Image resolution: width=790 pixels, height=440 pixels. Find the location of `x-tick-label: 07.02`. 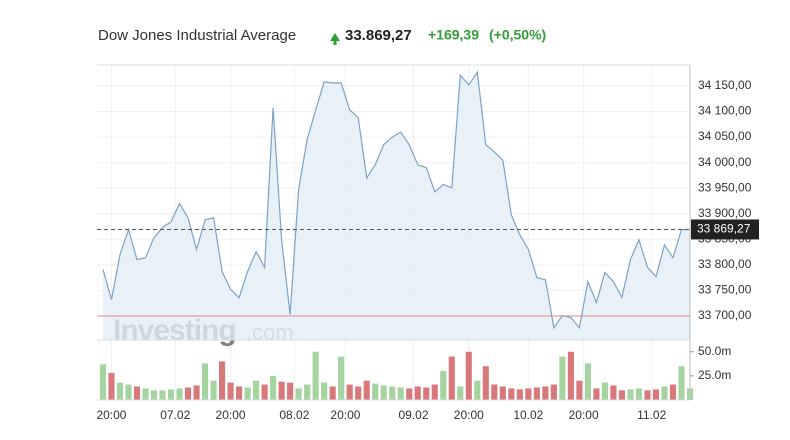

x-tick-label: 07.02 is located at coordinates (175, 415).